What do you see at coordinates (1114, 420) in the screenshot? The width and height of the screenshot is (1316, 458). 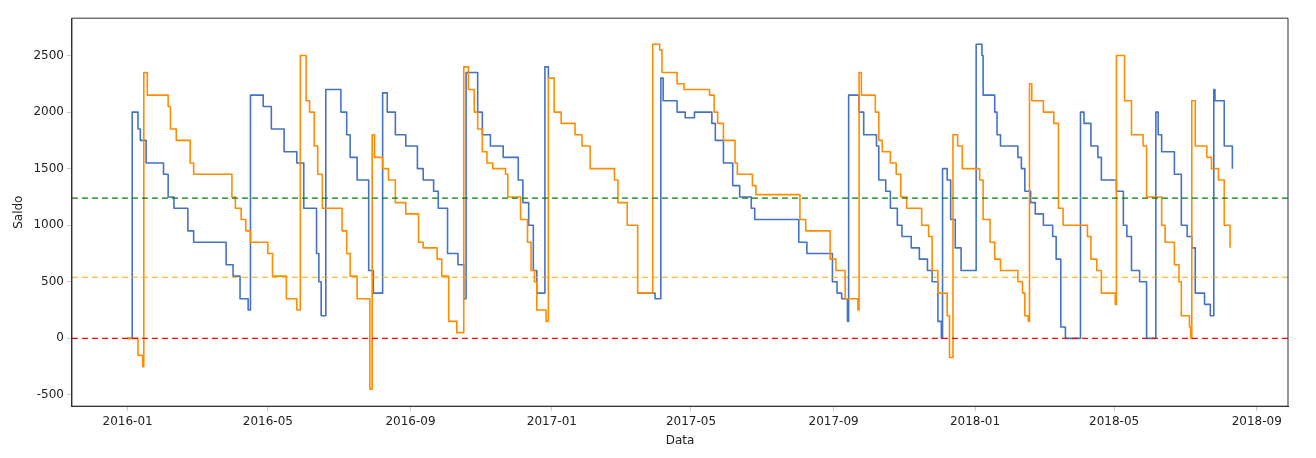 I see `x-tick-label: 2018-05` at bounding box center [1114, 420].